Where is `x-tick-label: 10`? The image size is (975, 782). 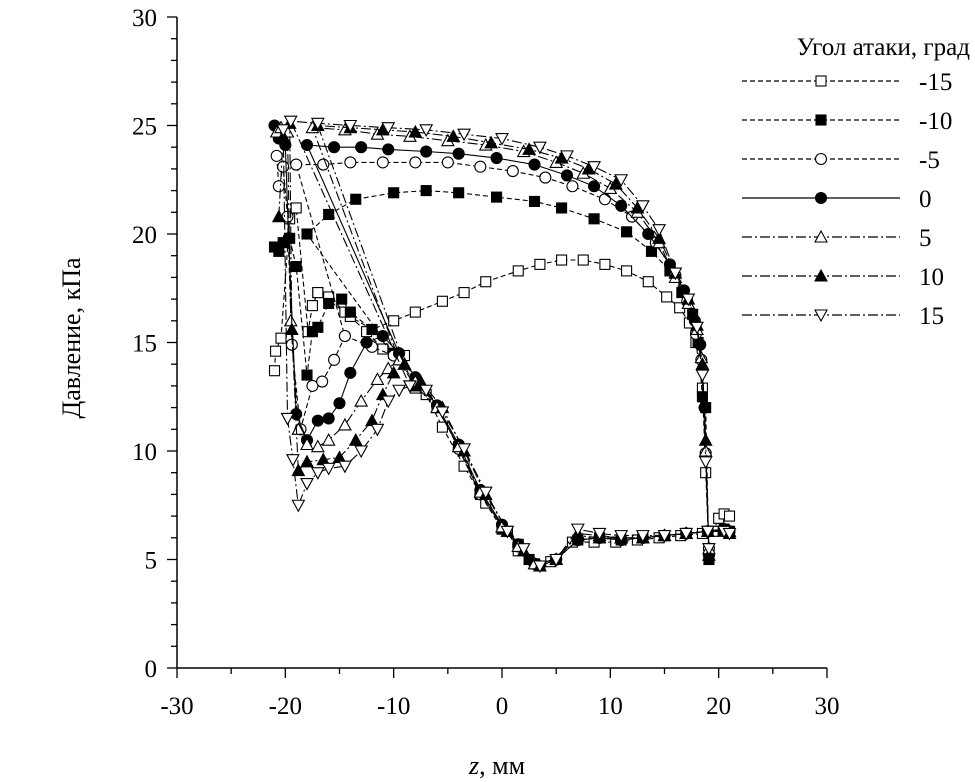
x-tick-label: 10 is located at coordinates (610, 706).